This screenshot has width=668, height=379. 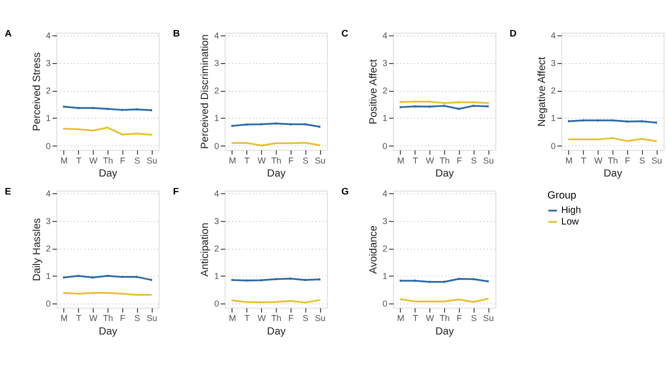 I want to click on legend-title: Group, so click(x=562, y=196).